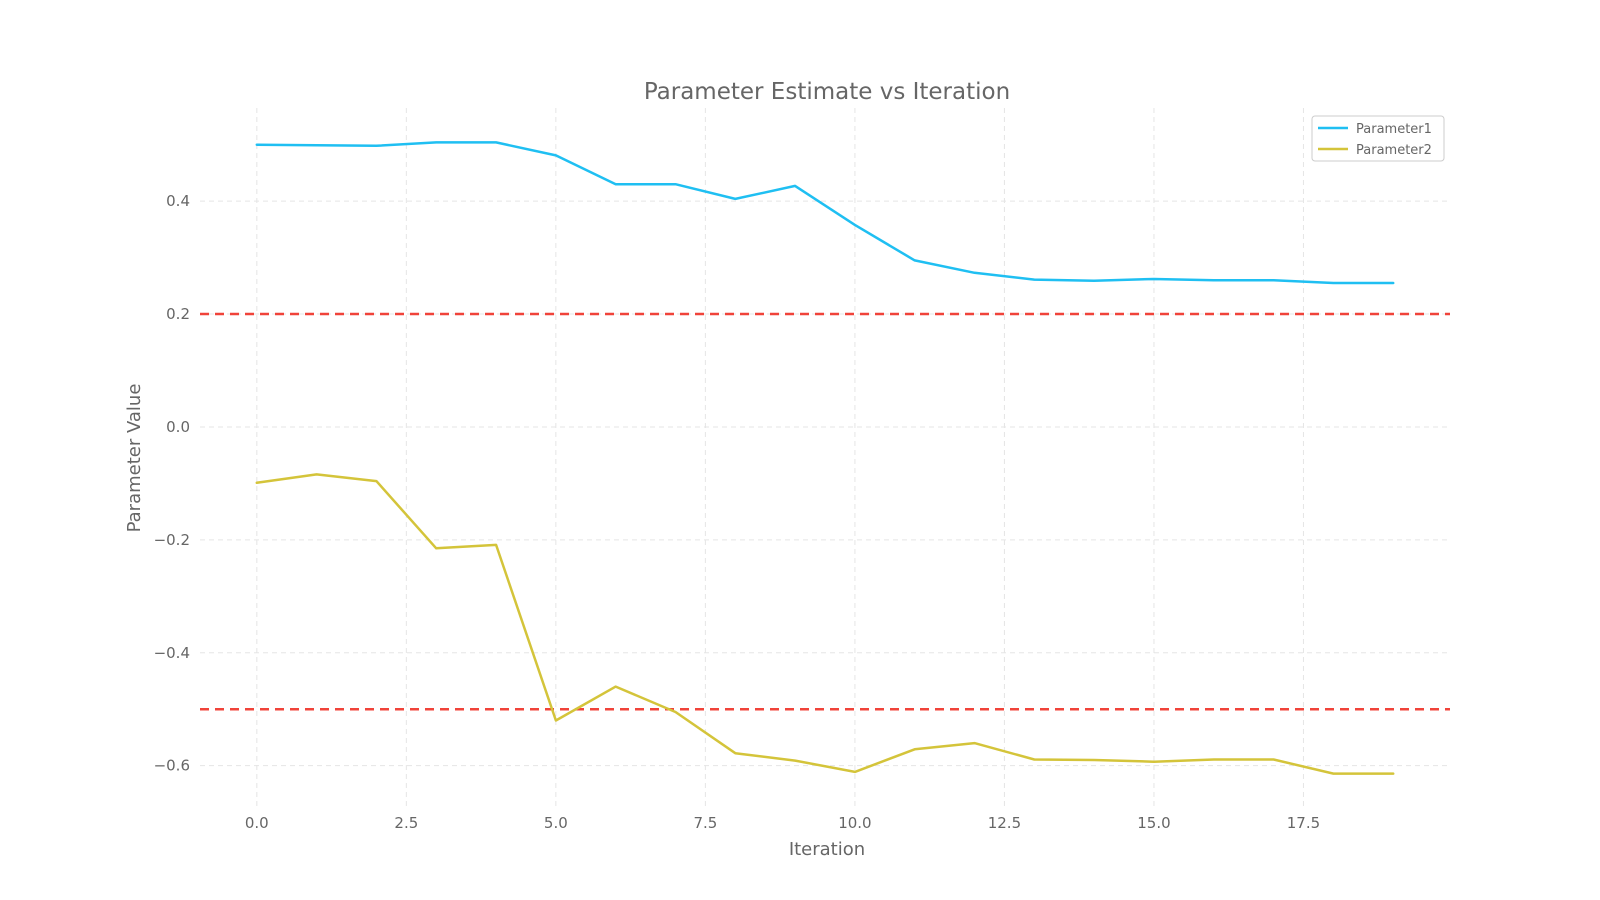  I want to click on y-tick-label-0-4: −0.4, so click(172, 653).